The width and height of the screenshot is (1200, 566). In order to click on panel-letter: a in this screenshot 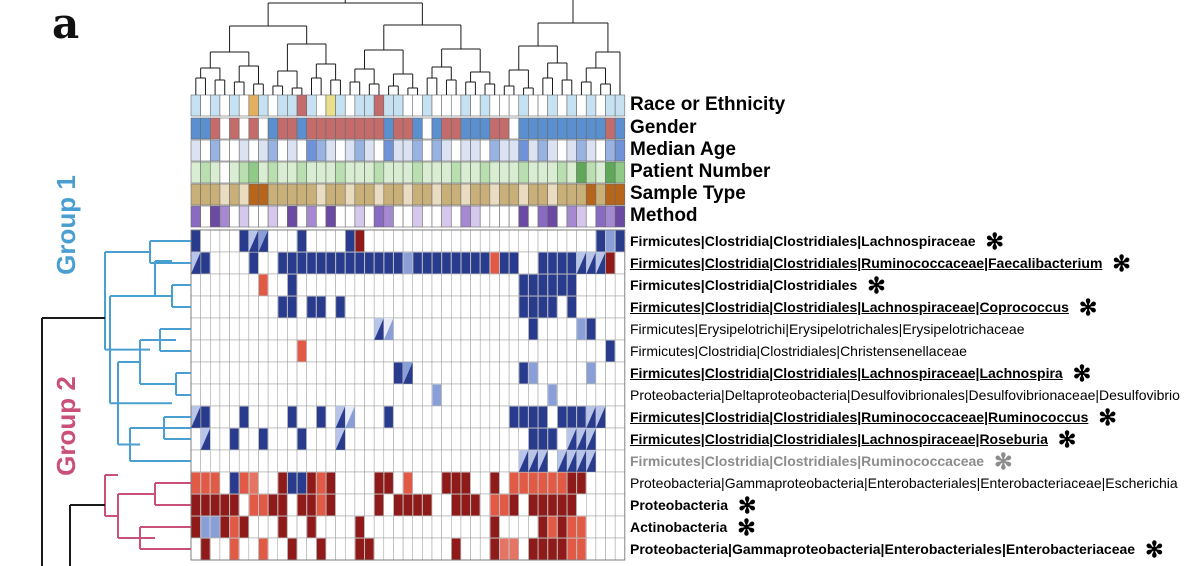, I will do `click(66, 24)`.